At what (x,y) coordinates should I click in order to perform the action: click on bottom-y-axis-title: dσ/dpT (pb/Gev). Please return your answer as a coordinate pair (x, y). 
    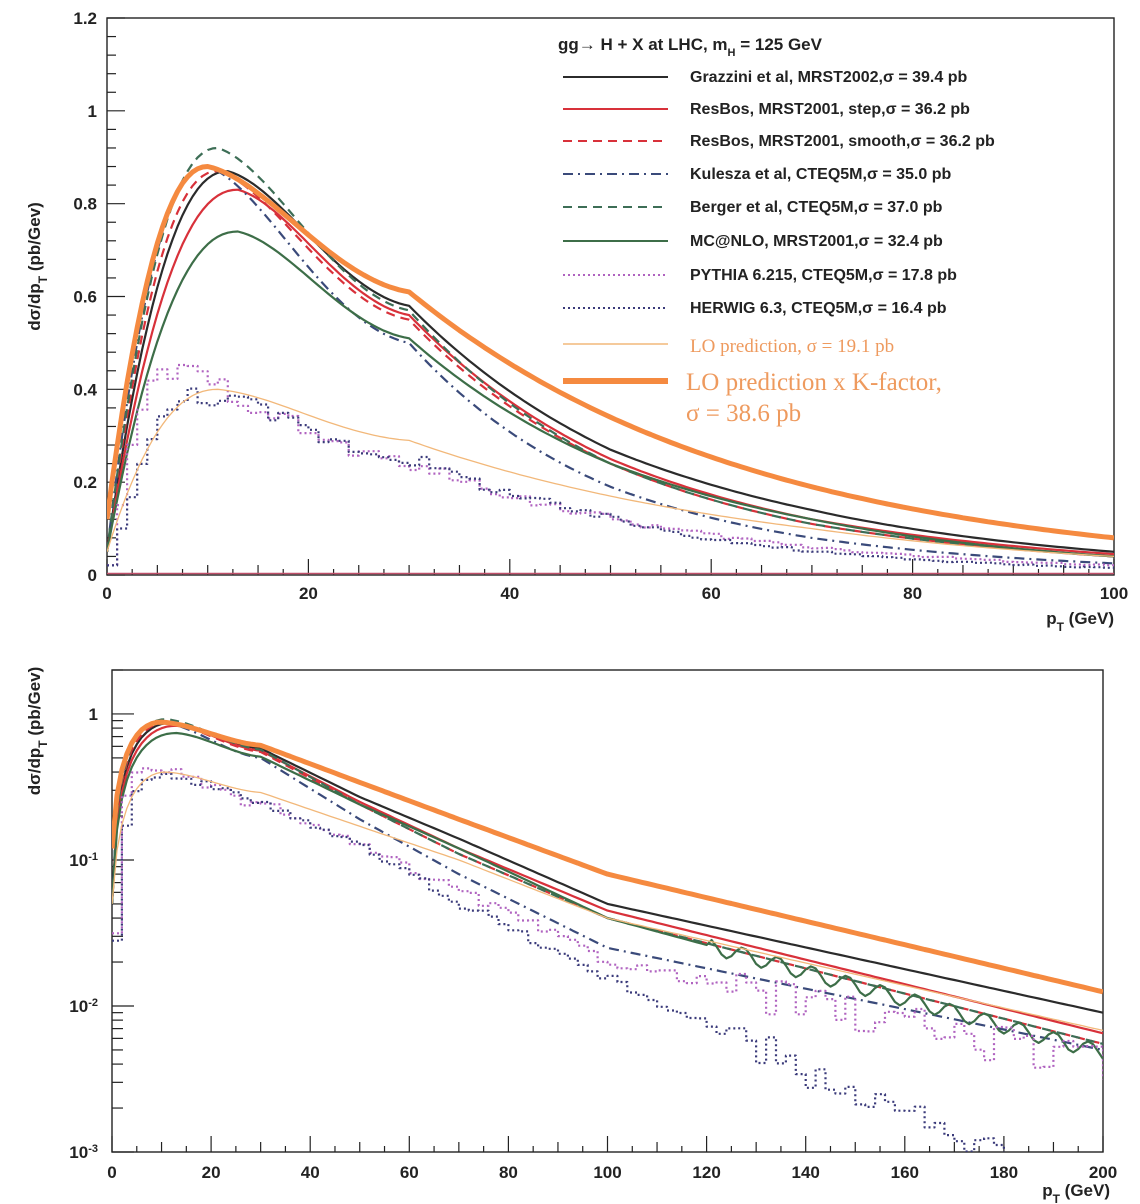
    Looking at the image, I should click on (37, 731).